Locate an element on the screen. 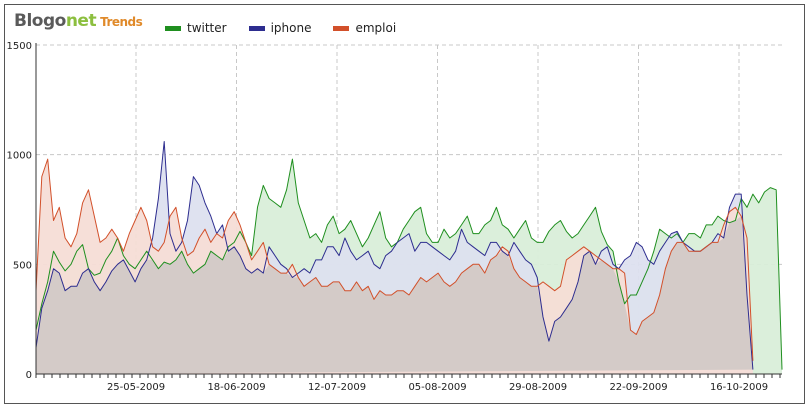 This screenshot has width=811, height=410. logo-net-text: net is located at coordinates (81, 21).